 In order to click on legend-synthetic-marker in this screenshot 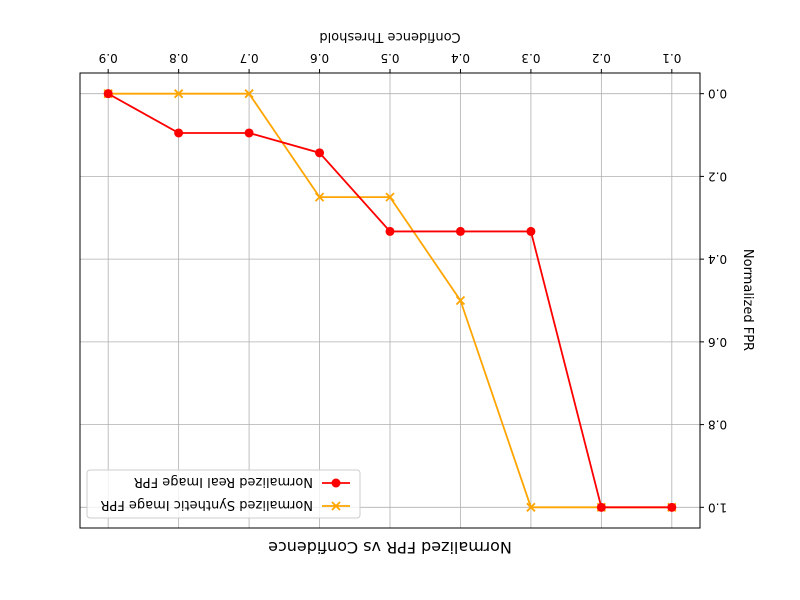, I will do `click(336, 506)`.